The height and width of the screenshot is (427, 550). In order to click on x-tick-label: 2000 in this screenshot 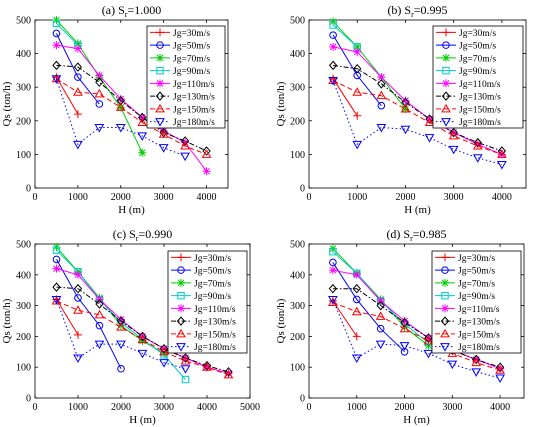, I will do `click(121, 197)`.